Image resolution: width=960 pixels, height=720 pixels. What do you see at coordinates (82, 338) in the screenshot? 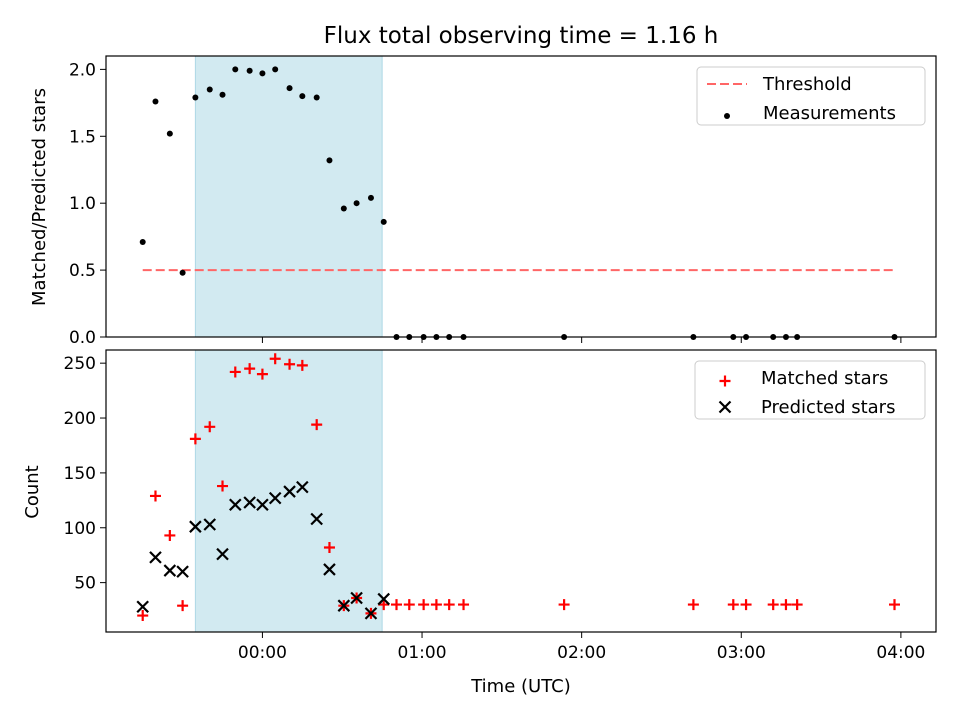
I see `y-tick-label: 0.0` at bounding box center [82, 338].